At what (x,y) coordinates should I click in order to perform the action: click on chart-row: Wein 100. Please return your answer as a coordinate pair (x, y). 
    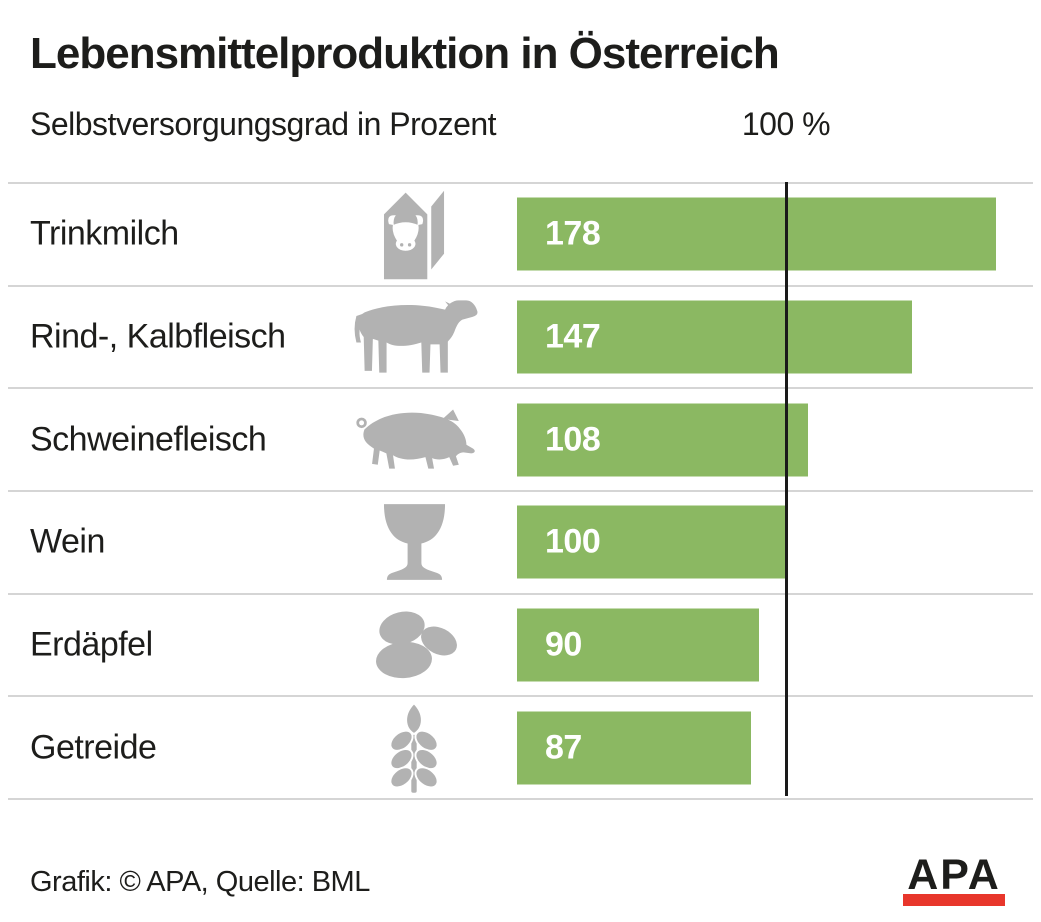
    Looking at the image, I should click on (520, 541).